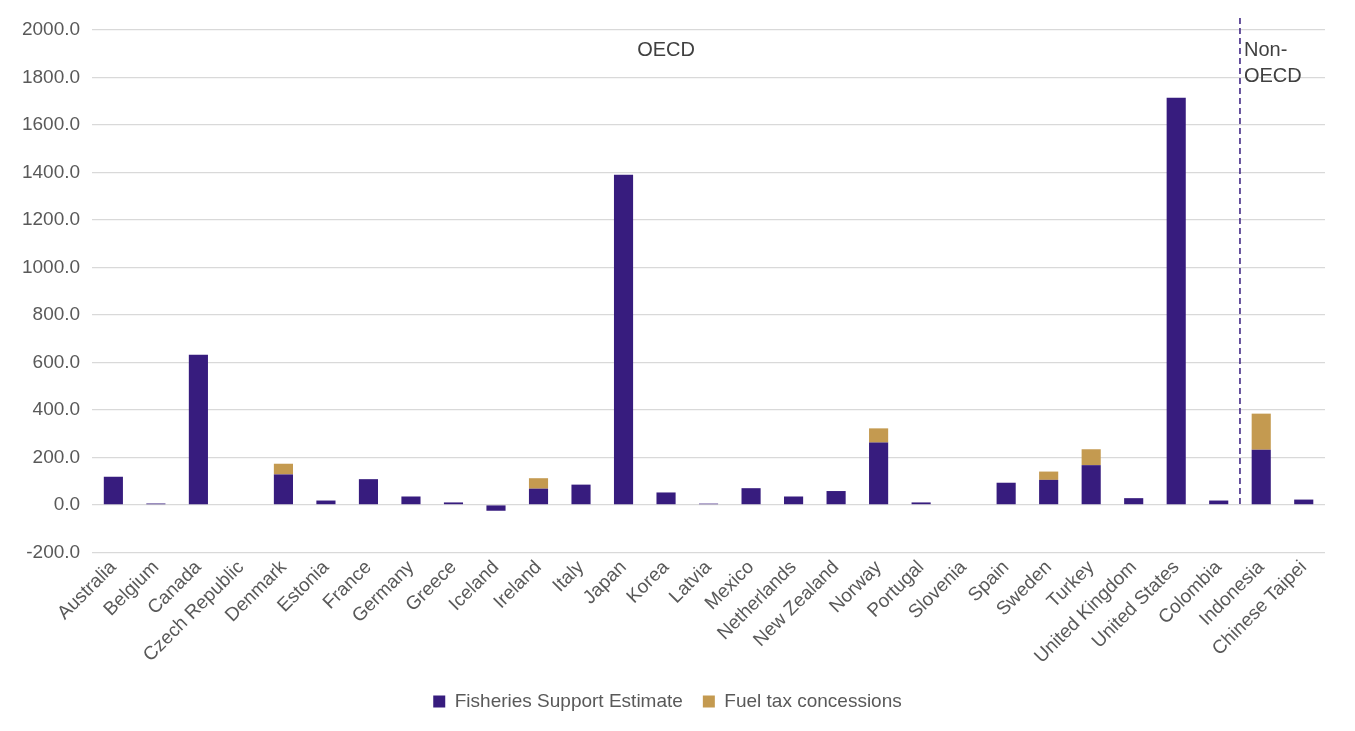  I want to click on y-tick-label: 1600.0, so click(51, 124).